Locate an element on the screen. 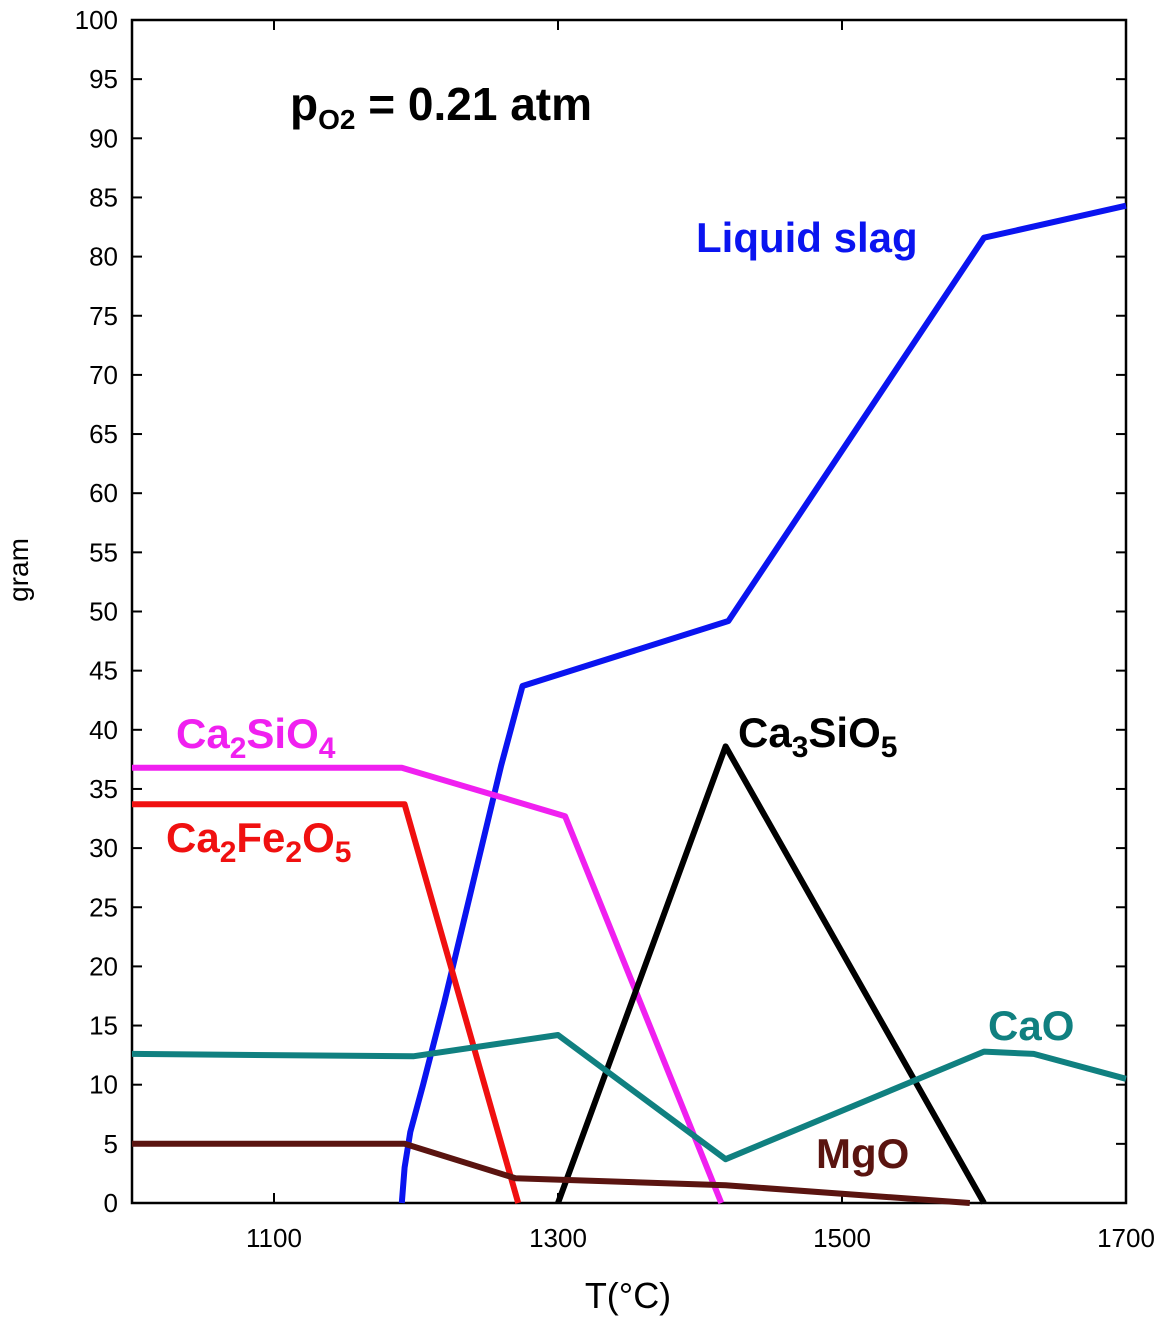  series-label-liquid-slag: Liquid slag is located at coordinates (807, 237).